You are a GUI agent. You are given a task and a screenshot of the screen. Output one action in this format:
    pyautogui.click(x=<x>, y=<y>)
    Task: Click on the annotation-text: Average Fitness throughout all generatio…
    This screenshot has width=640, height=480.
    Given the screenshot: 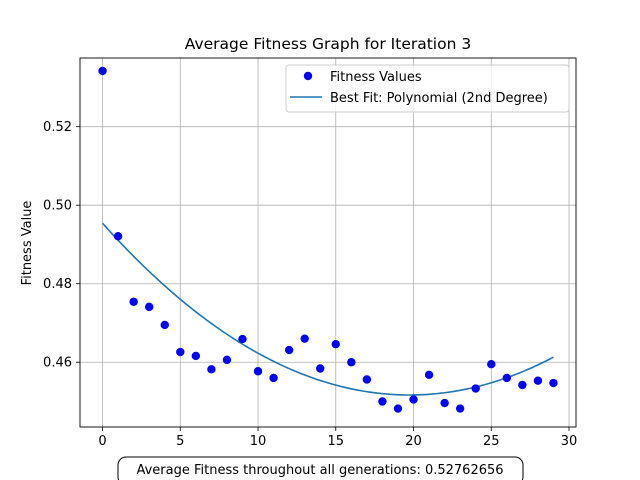 What is the action you would take?
    pyautogui.click(x=319, y=470)
    